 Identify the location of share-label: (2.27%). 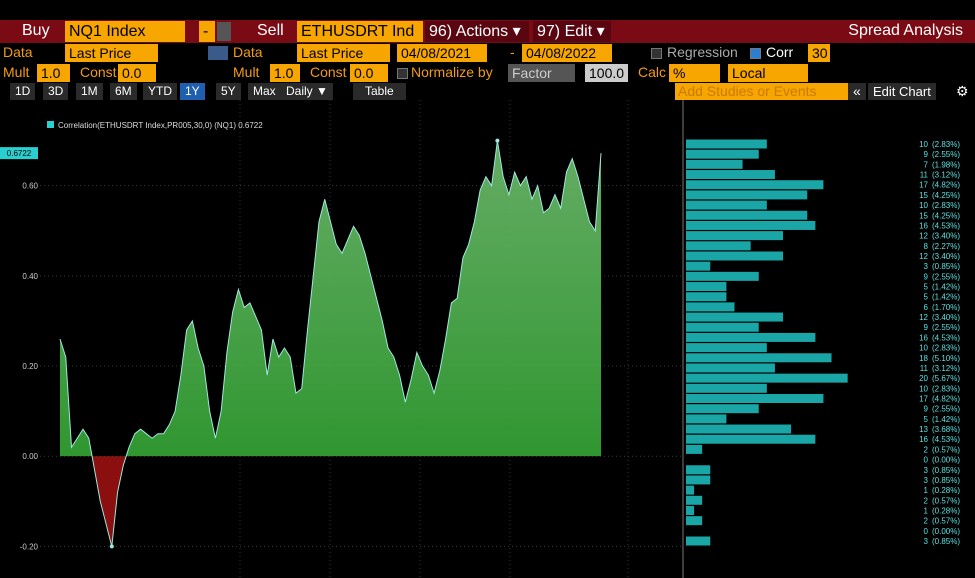
(946, 246).